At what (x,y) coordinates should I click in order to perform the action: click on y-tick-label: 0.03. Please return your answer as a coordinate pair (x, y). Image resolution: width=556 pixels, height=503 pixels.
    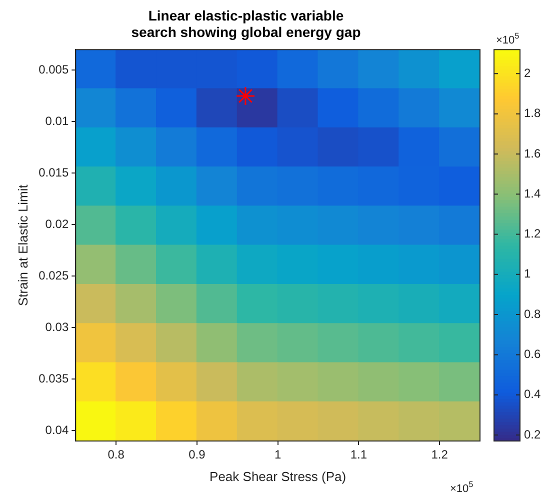
    Looking at the image, I should click on (57, 327).